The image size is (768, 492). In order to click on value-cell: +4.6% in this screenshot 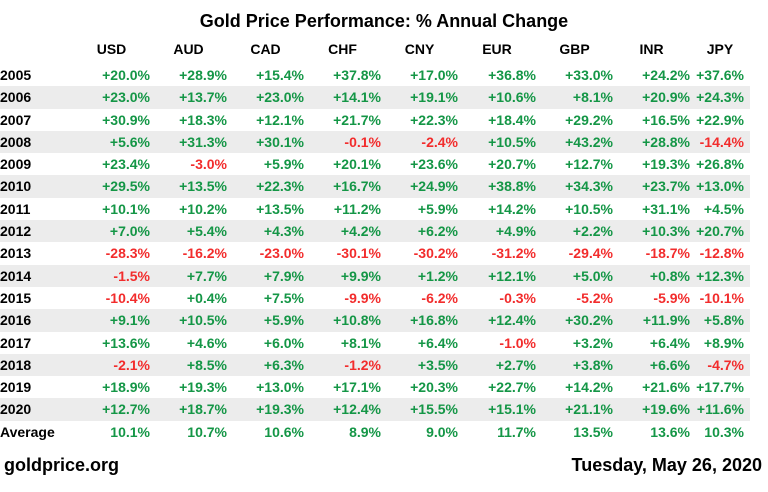, I will do `click(206, 342)`.